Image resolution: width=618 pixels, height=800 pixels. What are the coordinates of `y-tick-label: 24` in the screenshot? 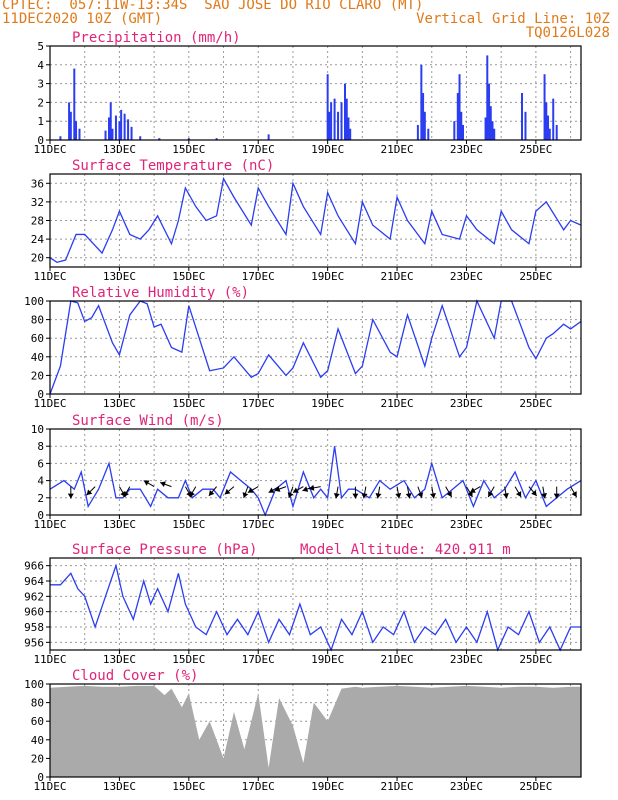 It's located at (38, 239).